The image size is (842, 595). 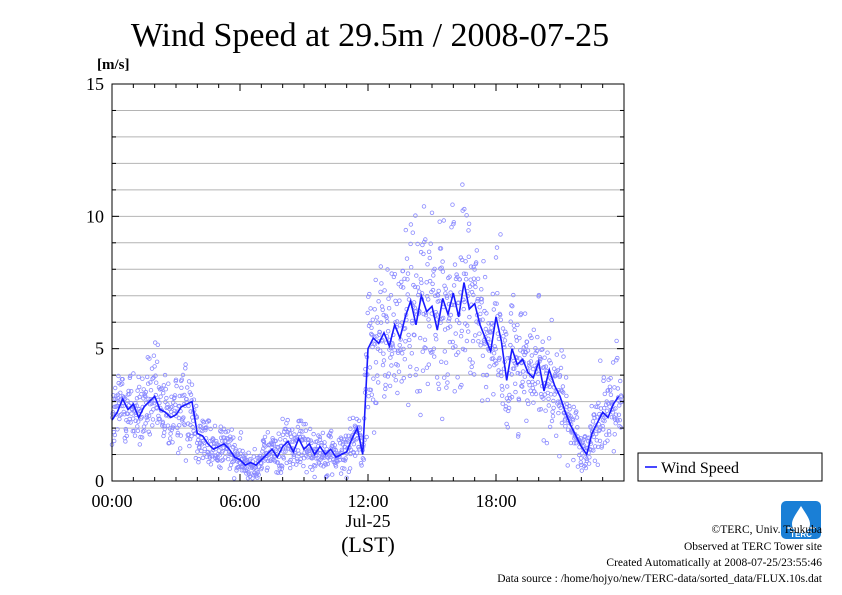 I want to click on x-tick-label: 12:00, so click(x=367, y=501).